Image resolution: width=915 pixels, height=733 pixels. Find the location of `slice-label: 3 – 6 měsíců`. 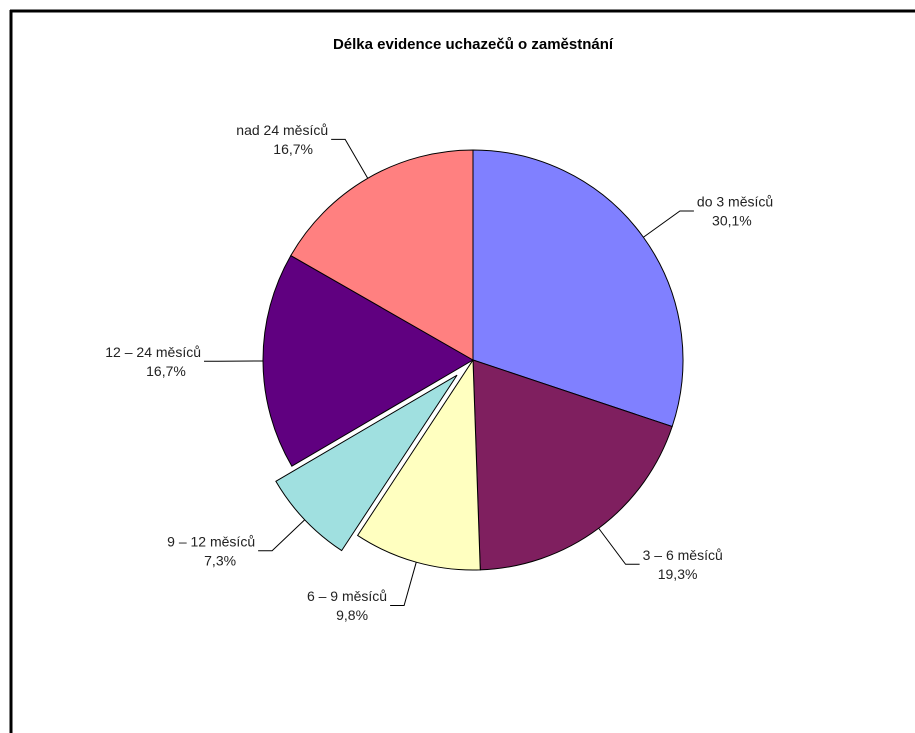

slice-label: 3 – 6 měsíců is located at coordinates (683, 555).